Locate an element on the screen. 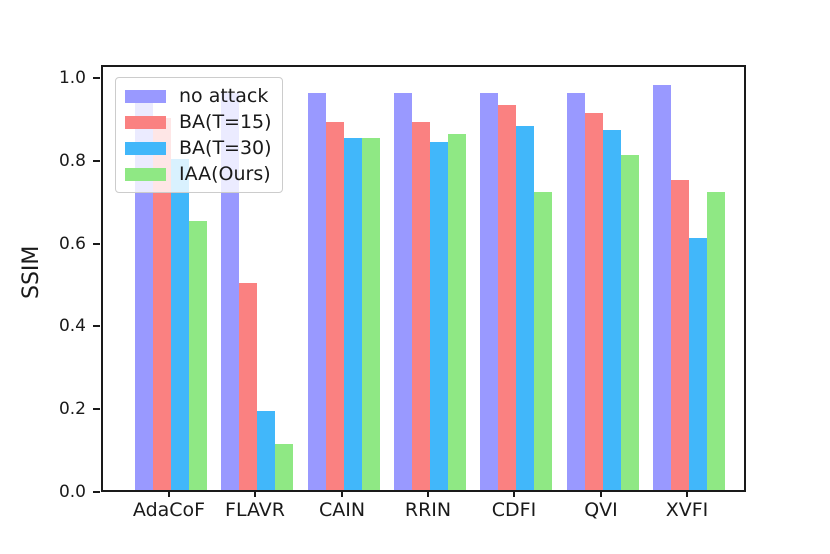 This screenshot has height=554, width=830. bar-AdaCoF-BA(T=30) is located at coordinates (180, 324).